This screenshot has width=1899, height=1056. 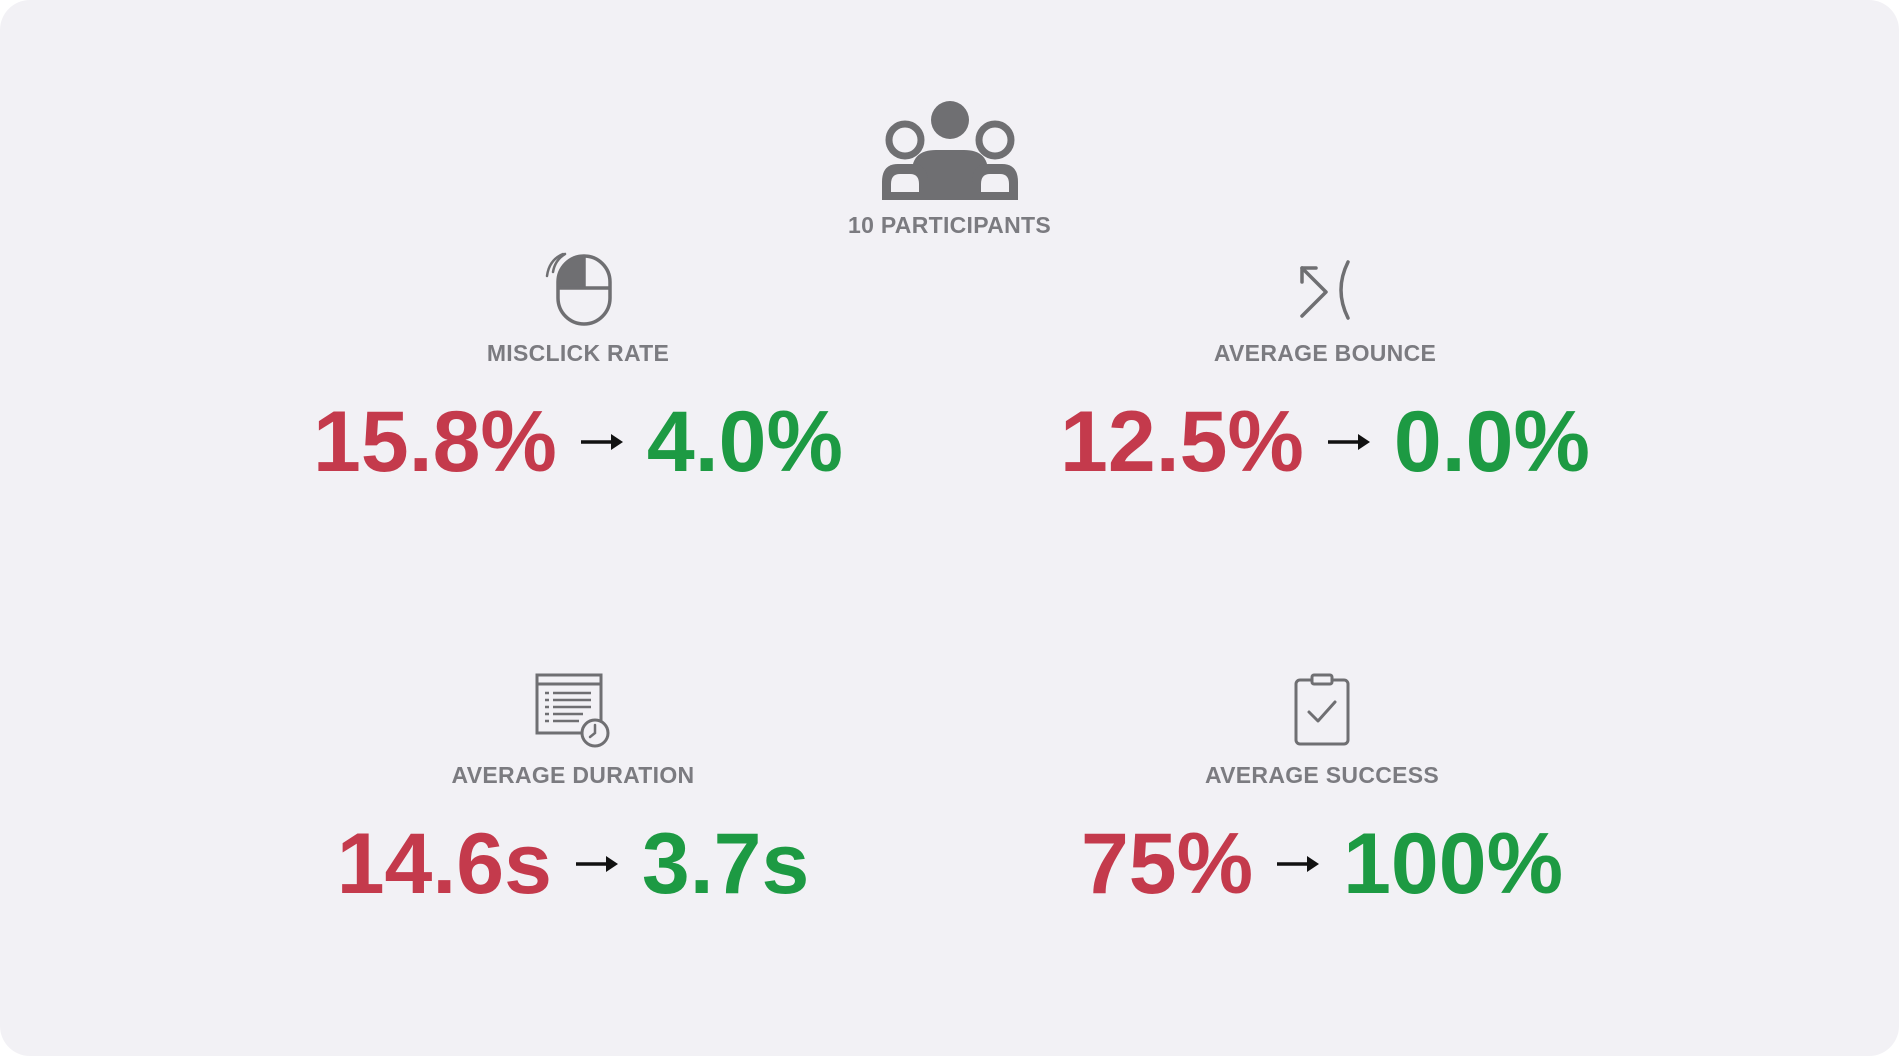 What do you see at coordinates (573, 864) in the screenshot?
I see `average-duration-values: 14.6s 3.7s` at bounding box center [573, 864].